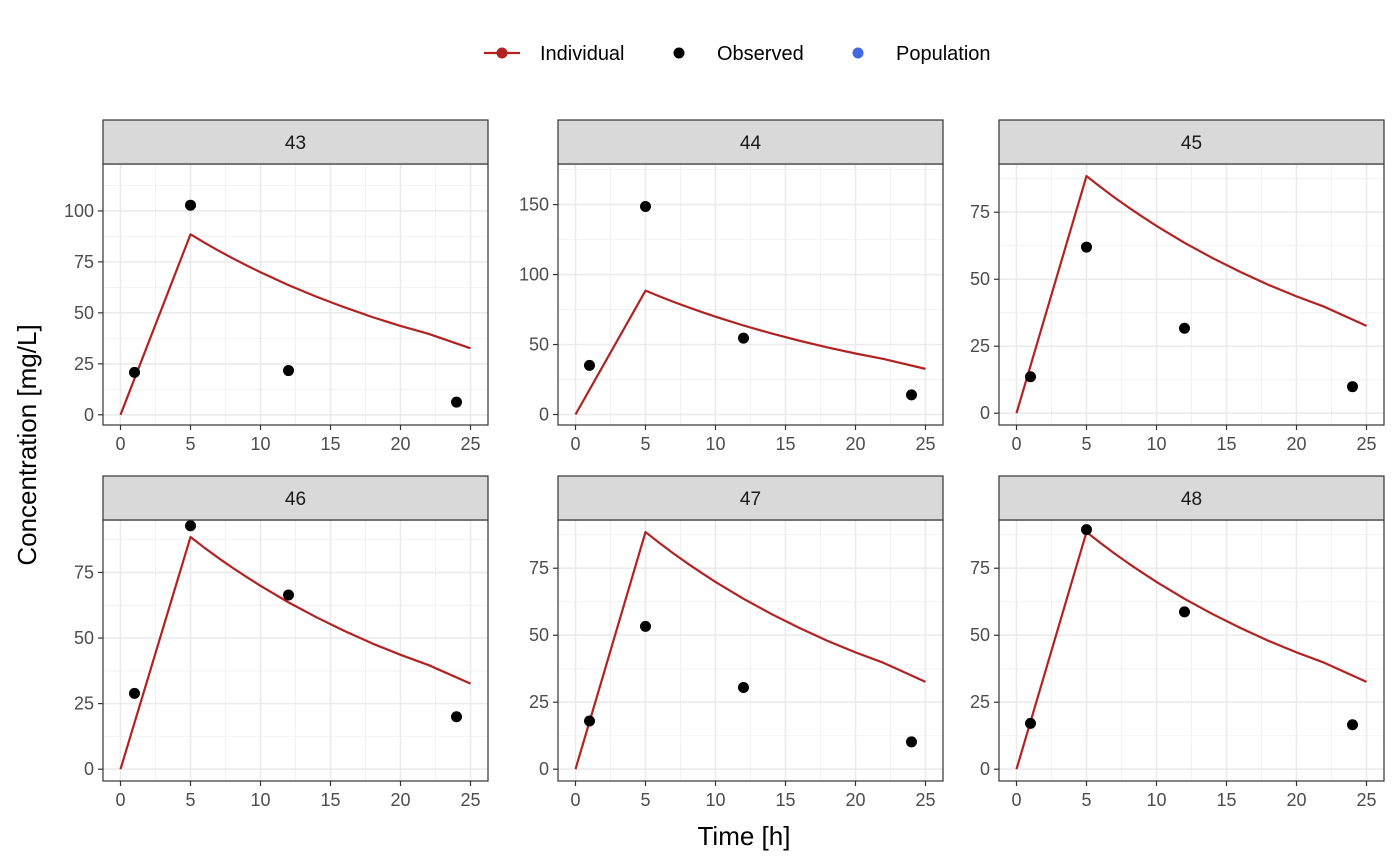 This screenshot has height=866, width=1400. What do you see at coordinates (582, 54) in the screenshot?
I see `legend-label-individual: Individual` at bounding box center [582, 54].